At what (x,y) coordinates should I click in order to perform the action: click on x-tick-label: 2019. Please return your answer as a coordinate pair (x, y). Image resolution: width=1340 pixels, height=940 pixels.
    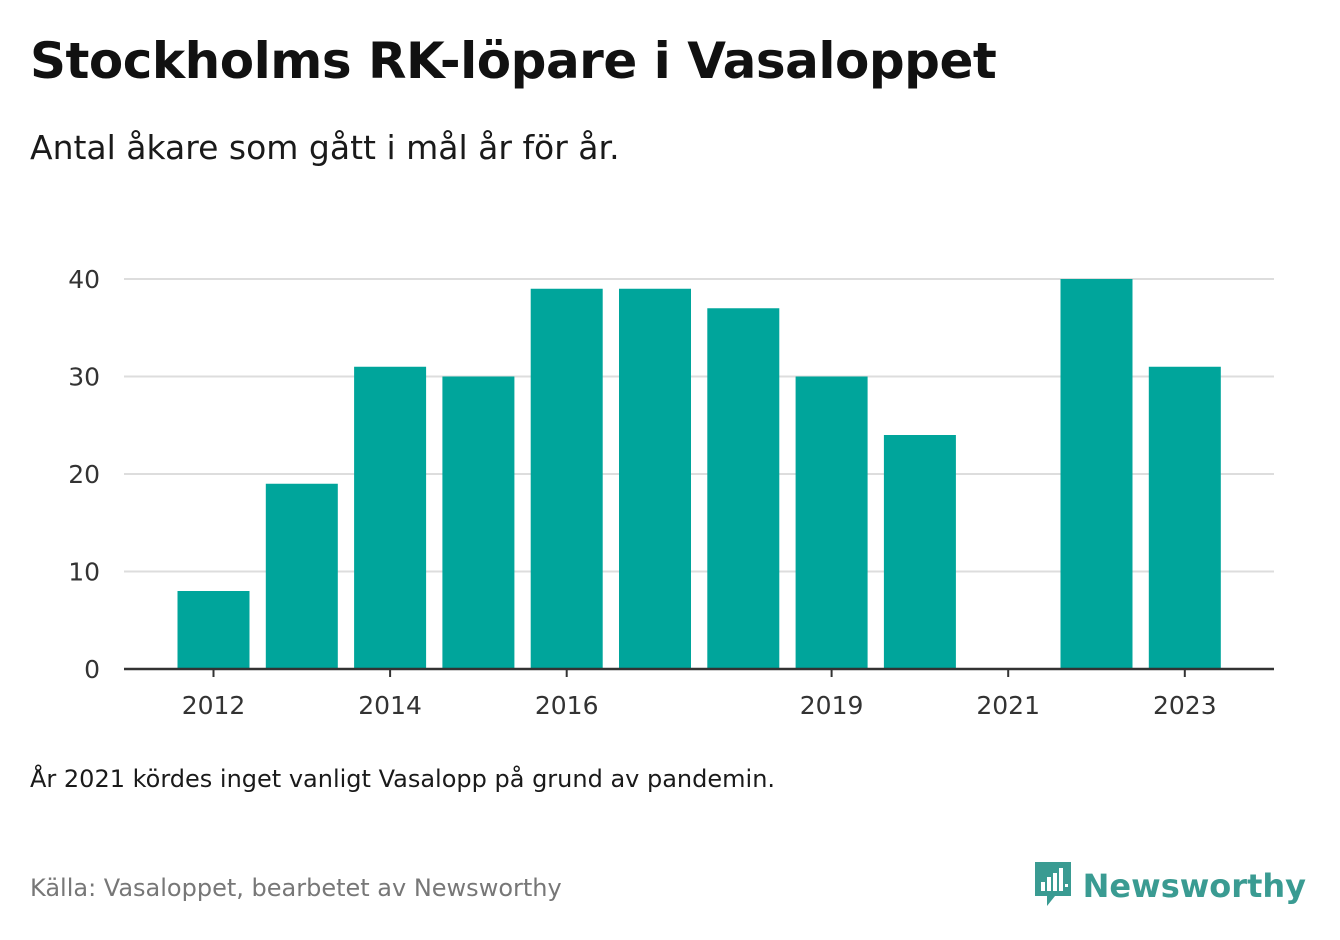
    Looking at the image, I should click on (832, 705).